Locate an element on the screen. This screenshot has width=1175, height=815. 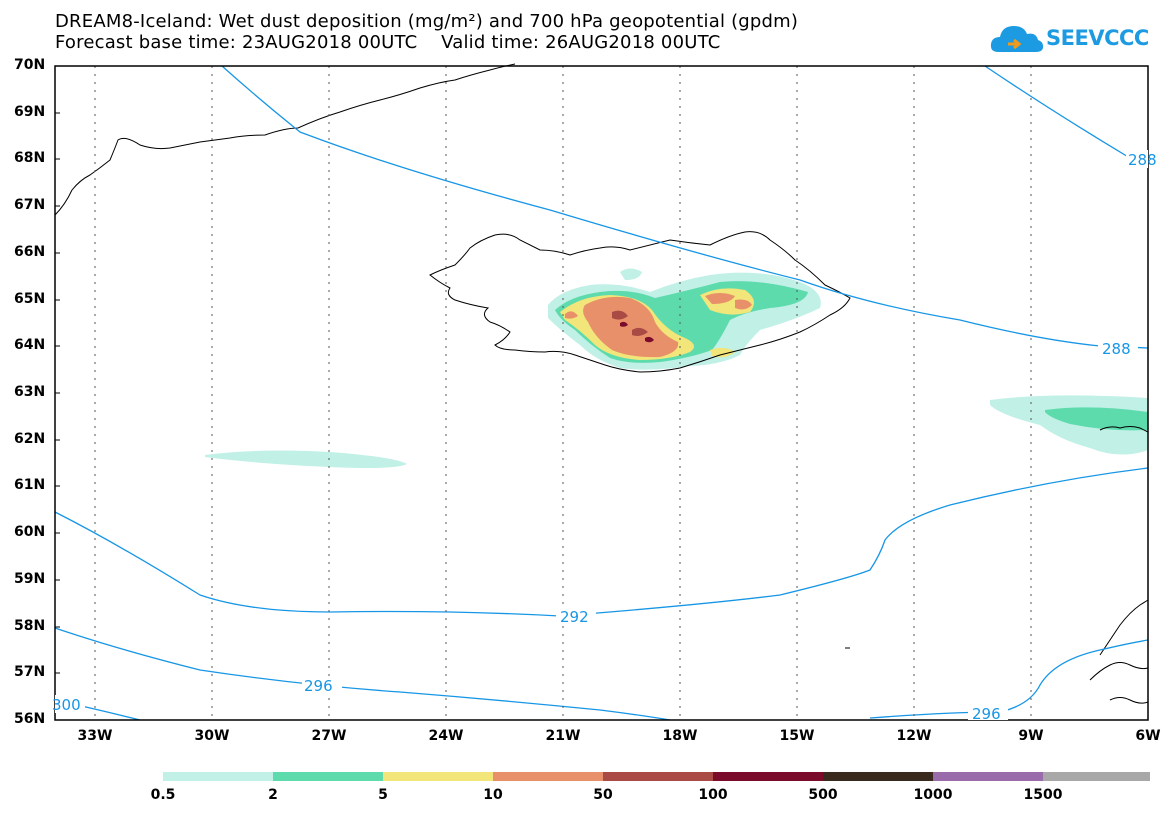
lat-label: 60N is located at coordinates (30, 532).